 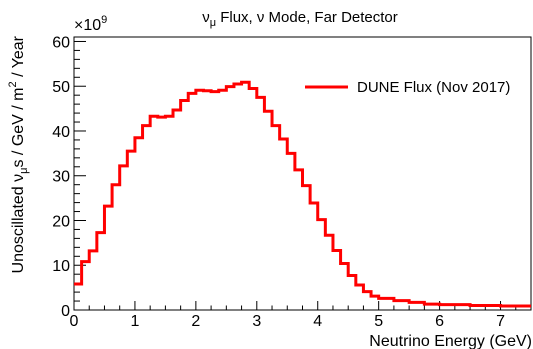 I want to click on x-tick-label: 6, so click(x=439, y=321).